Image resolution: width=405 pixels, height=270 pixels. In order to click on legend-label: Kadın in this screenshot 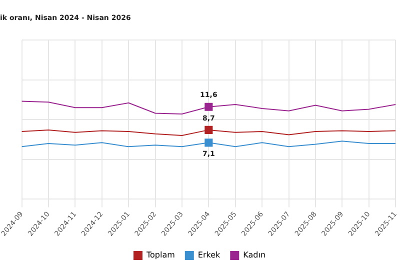, I will do `click(254, 255)`.